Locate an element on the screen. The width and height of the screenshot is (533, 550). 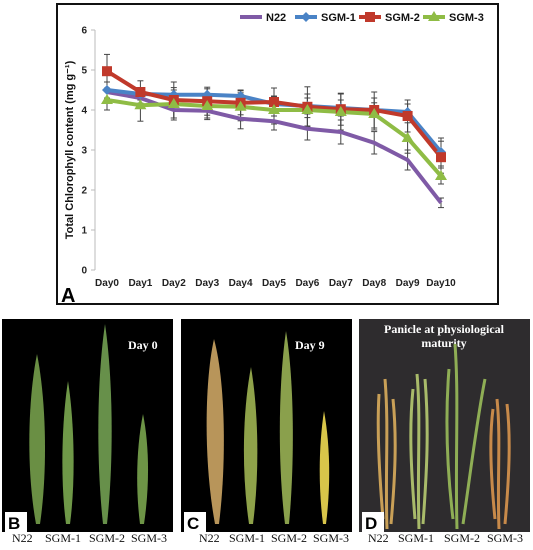
x-tick-label: Day4 is located at coordinates (241, 283).